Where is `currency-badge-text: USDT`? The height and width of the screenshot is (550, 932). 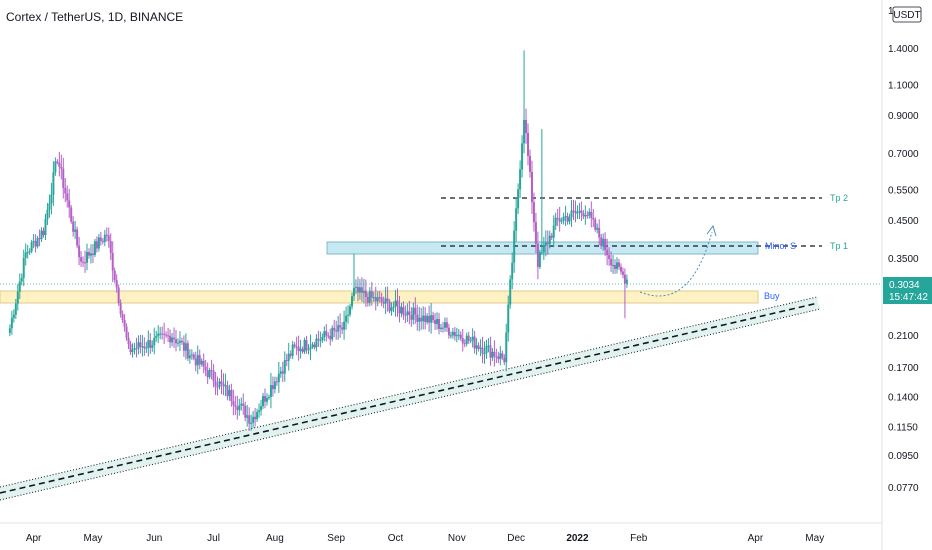
currency-badge-text: USDT is located at coordinates (906, 15).